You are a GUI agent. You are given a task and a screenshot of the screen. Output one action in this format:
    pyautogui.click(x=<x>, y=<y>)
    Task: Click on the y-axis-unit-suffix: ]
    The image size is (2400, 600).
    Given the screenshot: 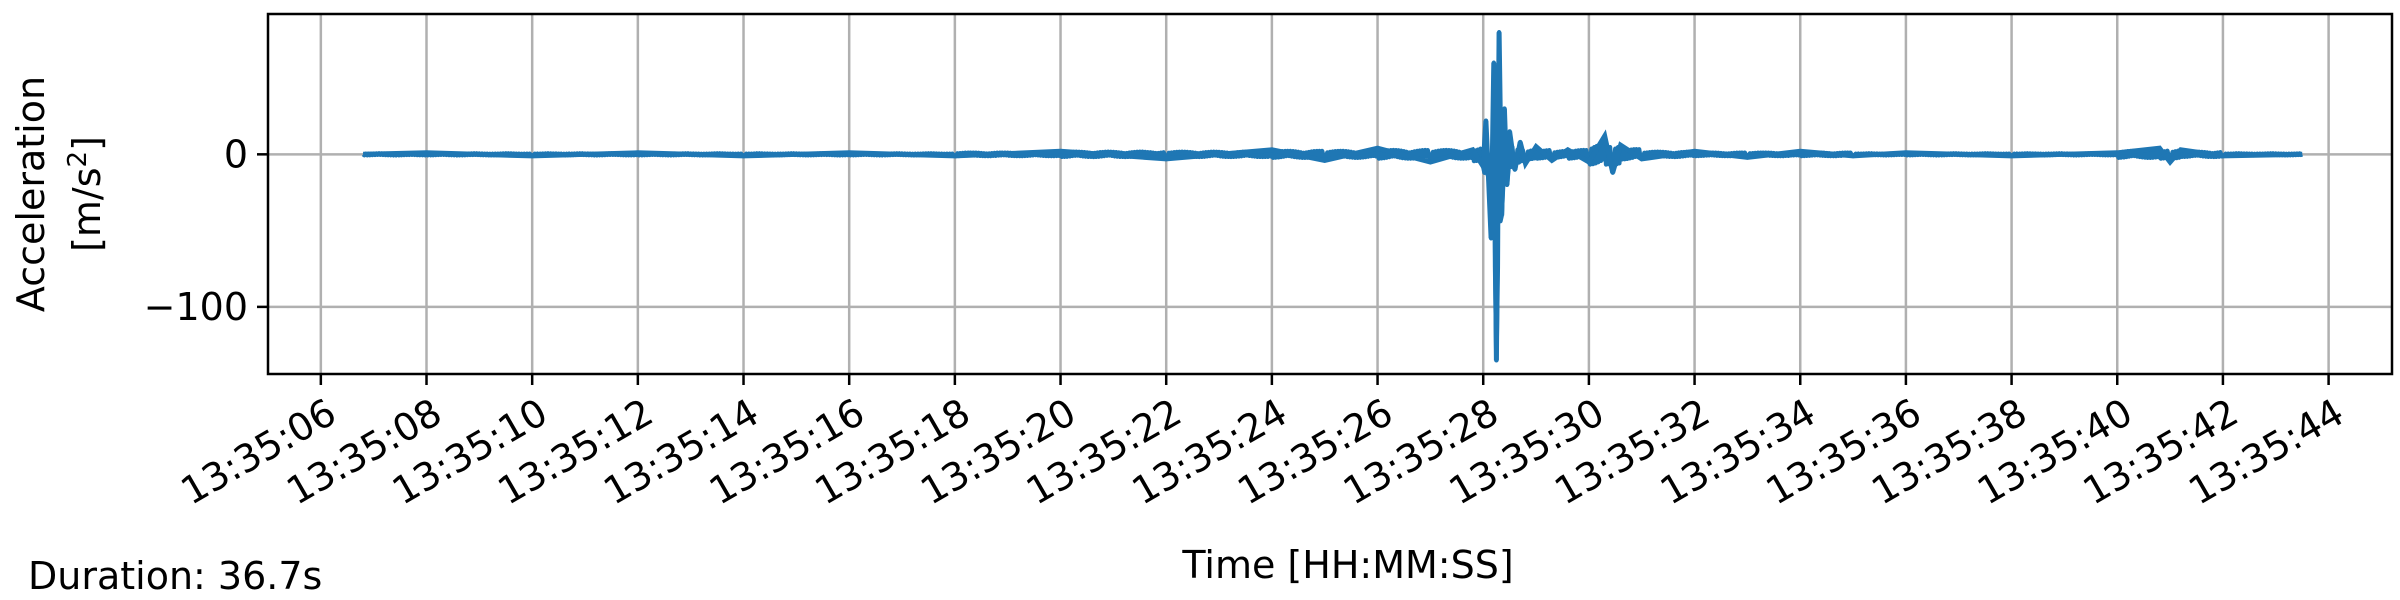 What is the action you would take?
    pyautogui.click(x=87, y=143)
    